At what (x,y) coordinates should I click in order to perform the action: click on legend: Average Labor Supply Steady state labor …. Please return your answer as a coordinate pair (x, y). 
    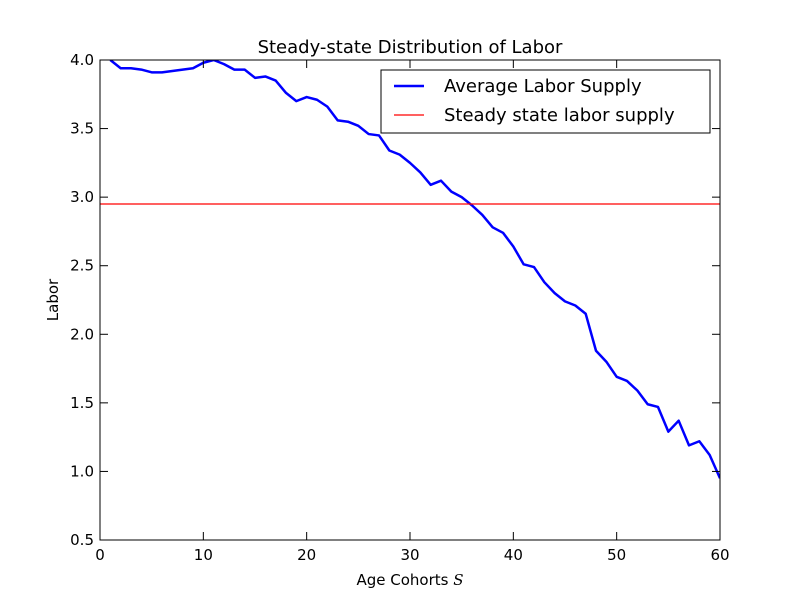
    Looking at the image, I should click on (545, 101).